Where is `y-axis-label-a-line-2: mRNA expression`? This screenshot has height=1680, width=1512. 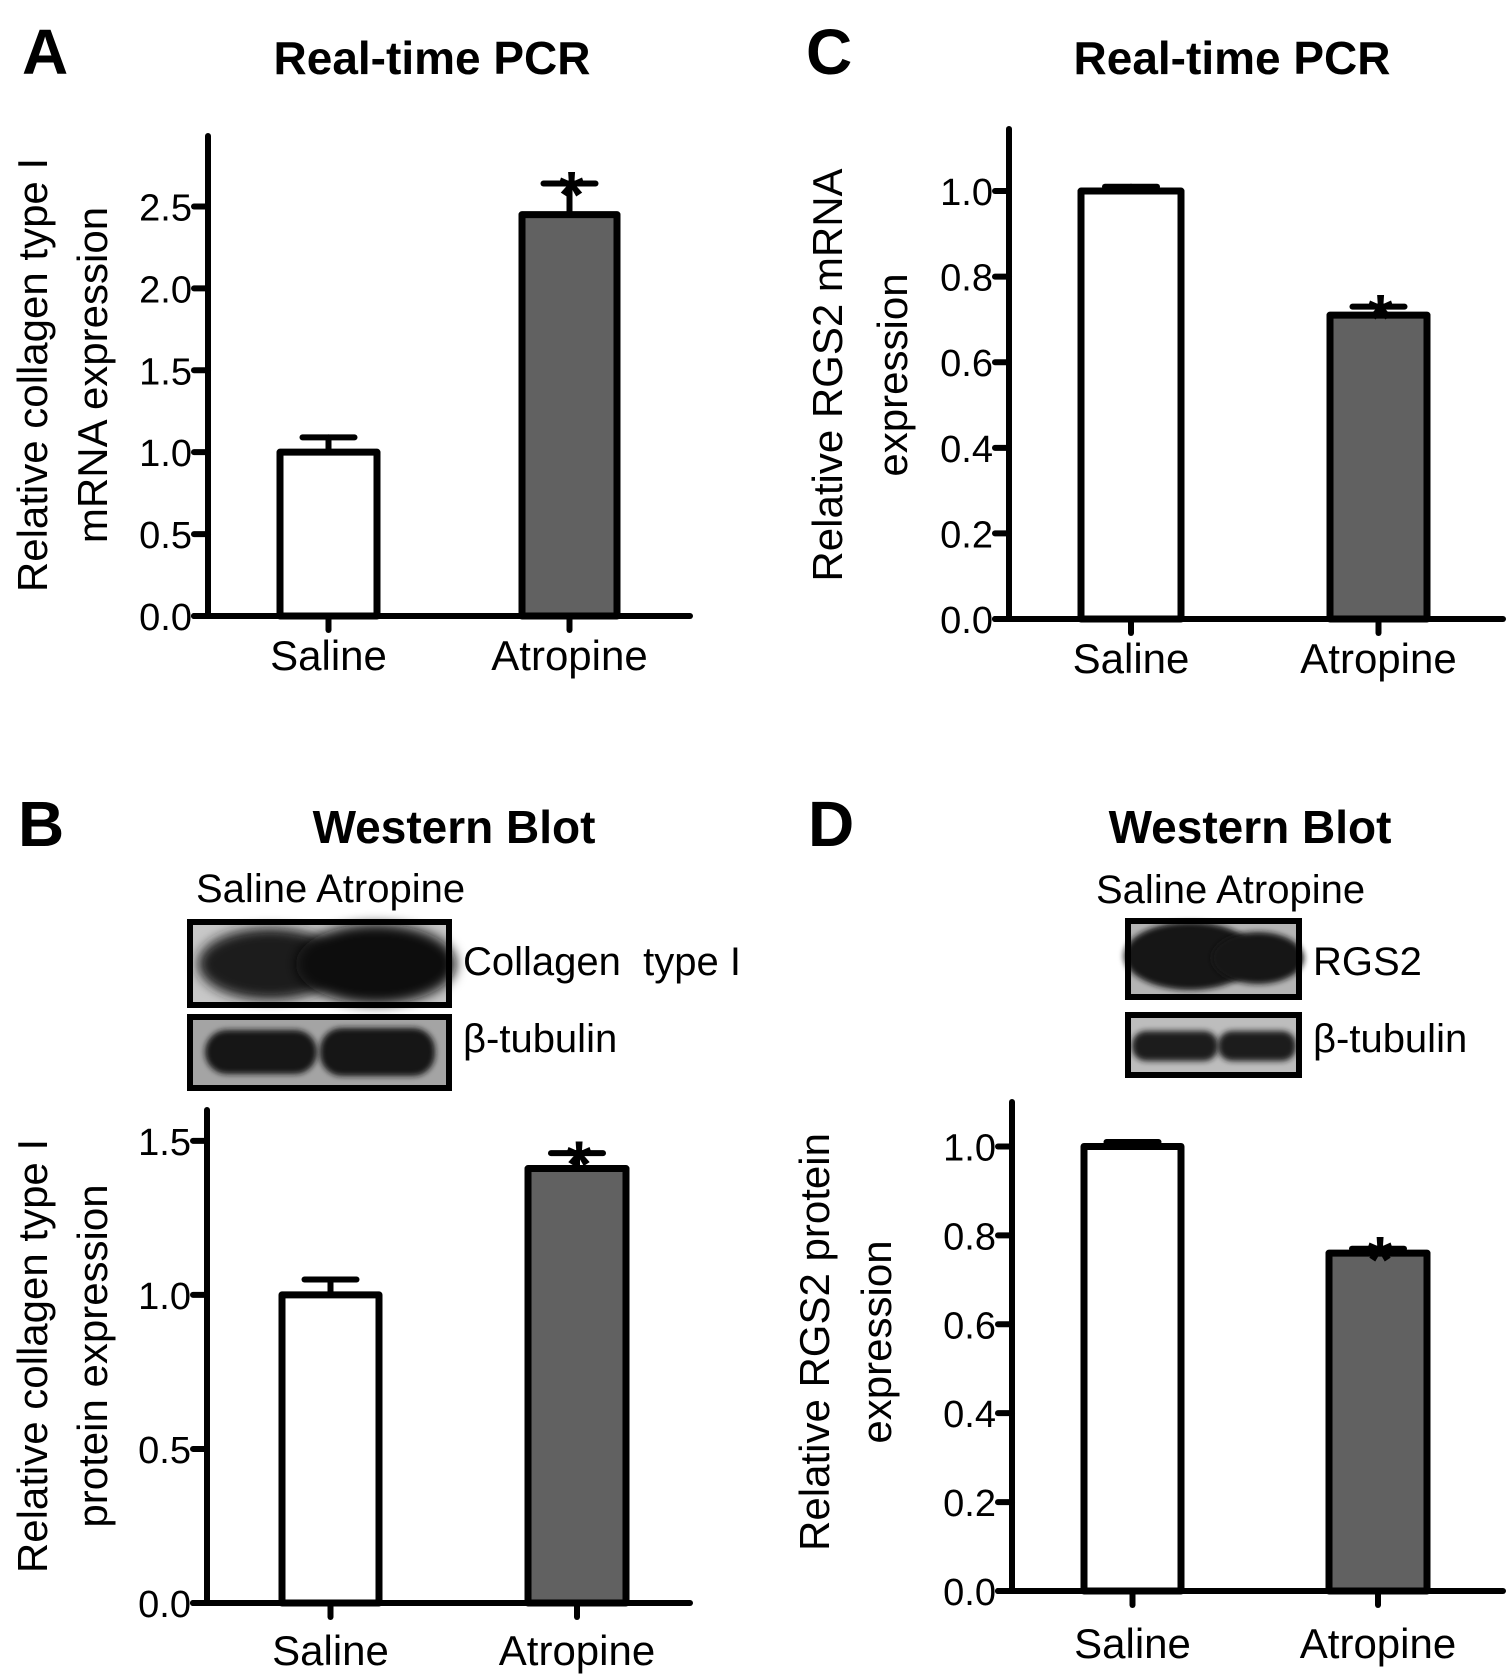
y-axis-label-a-line-2: mRNA expression is located at coordinates (92, 375).